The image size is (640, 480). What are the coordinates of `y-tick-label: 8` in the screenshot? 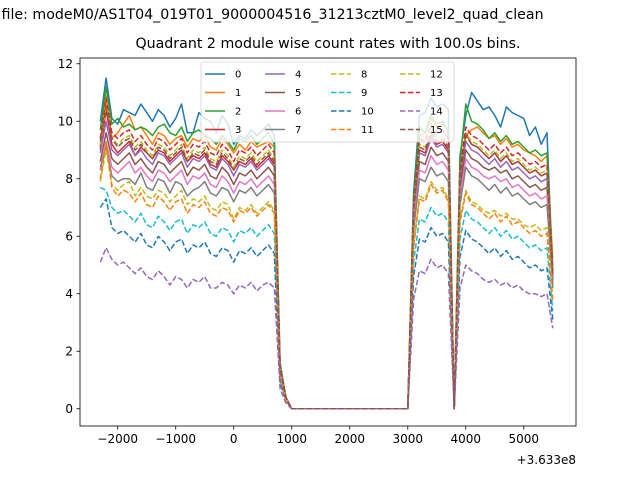 It's located at (69, 179).